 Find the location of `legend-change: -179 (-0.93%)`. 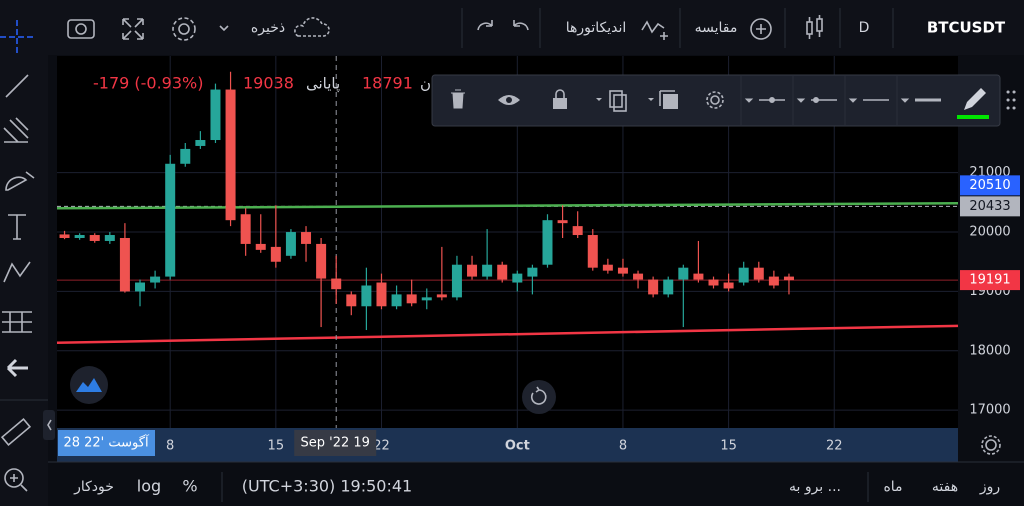

legend-change: -179 (-0.93%) is located at coordinates (148, 83).